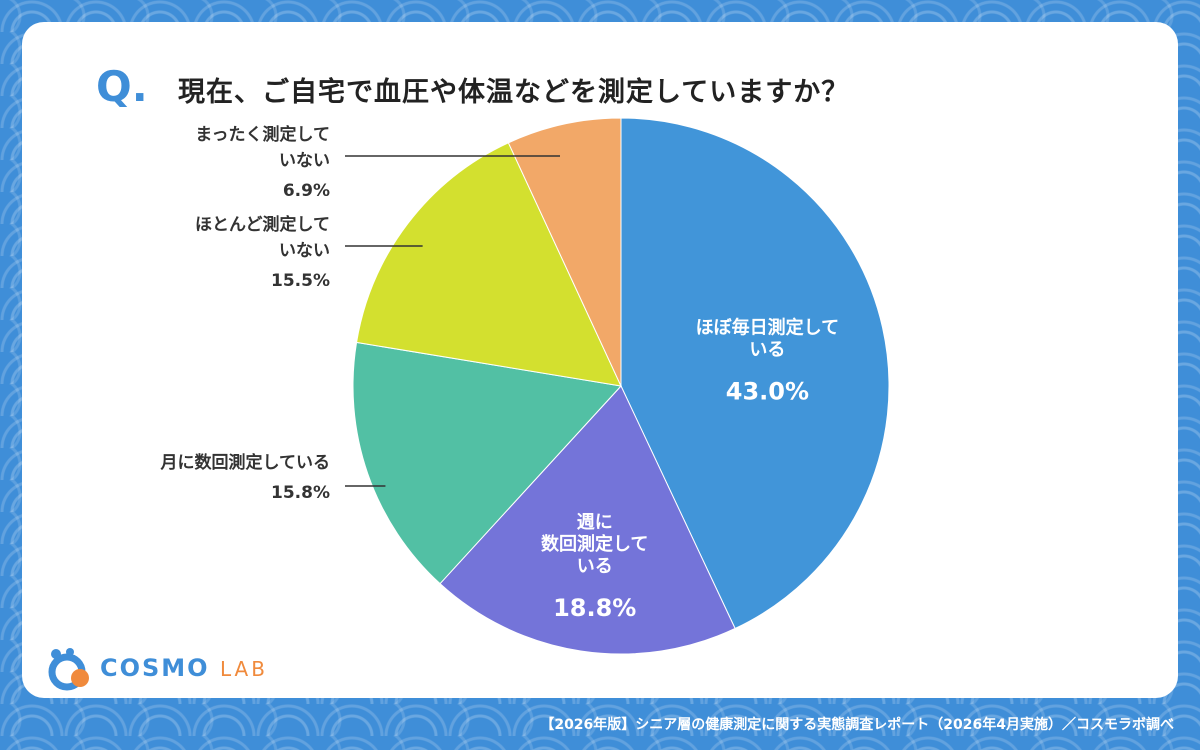 The width and height of the screenshot is (1200, 750). Describe the element at coordinates (262, 224) in the screenshot. I see `slice-label: ほとんど測定して` at that location.